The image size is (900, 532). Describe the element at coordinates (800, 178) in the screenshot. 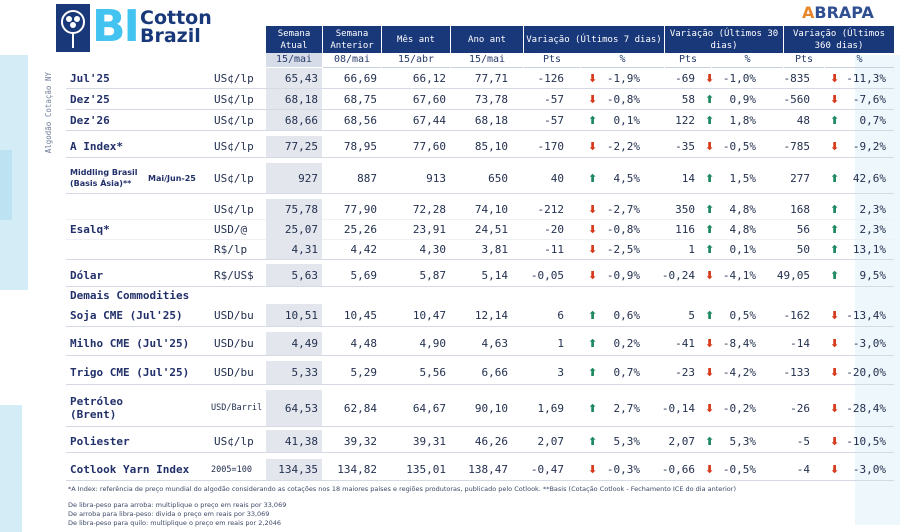

I see `variation-pts: 277` at that location.